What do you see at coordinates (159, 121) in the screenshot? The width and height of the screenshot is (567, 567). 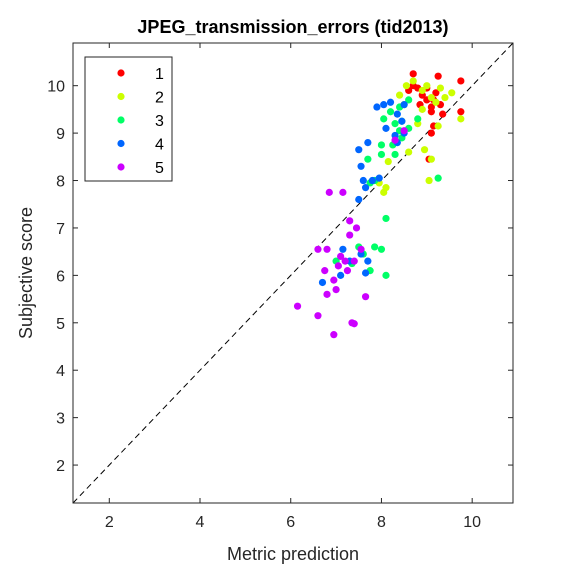 I see `legend-label-3: 3` at bounding box center [159, 121].